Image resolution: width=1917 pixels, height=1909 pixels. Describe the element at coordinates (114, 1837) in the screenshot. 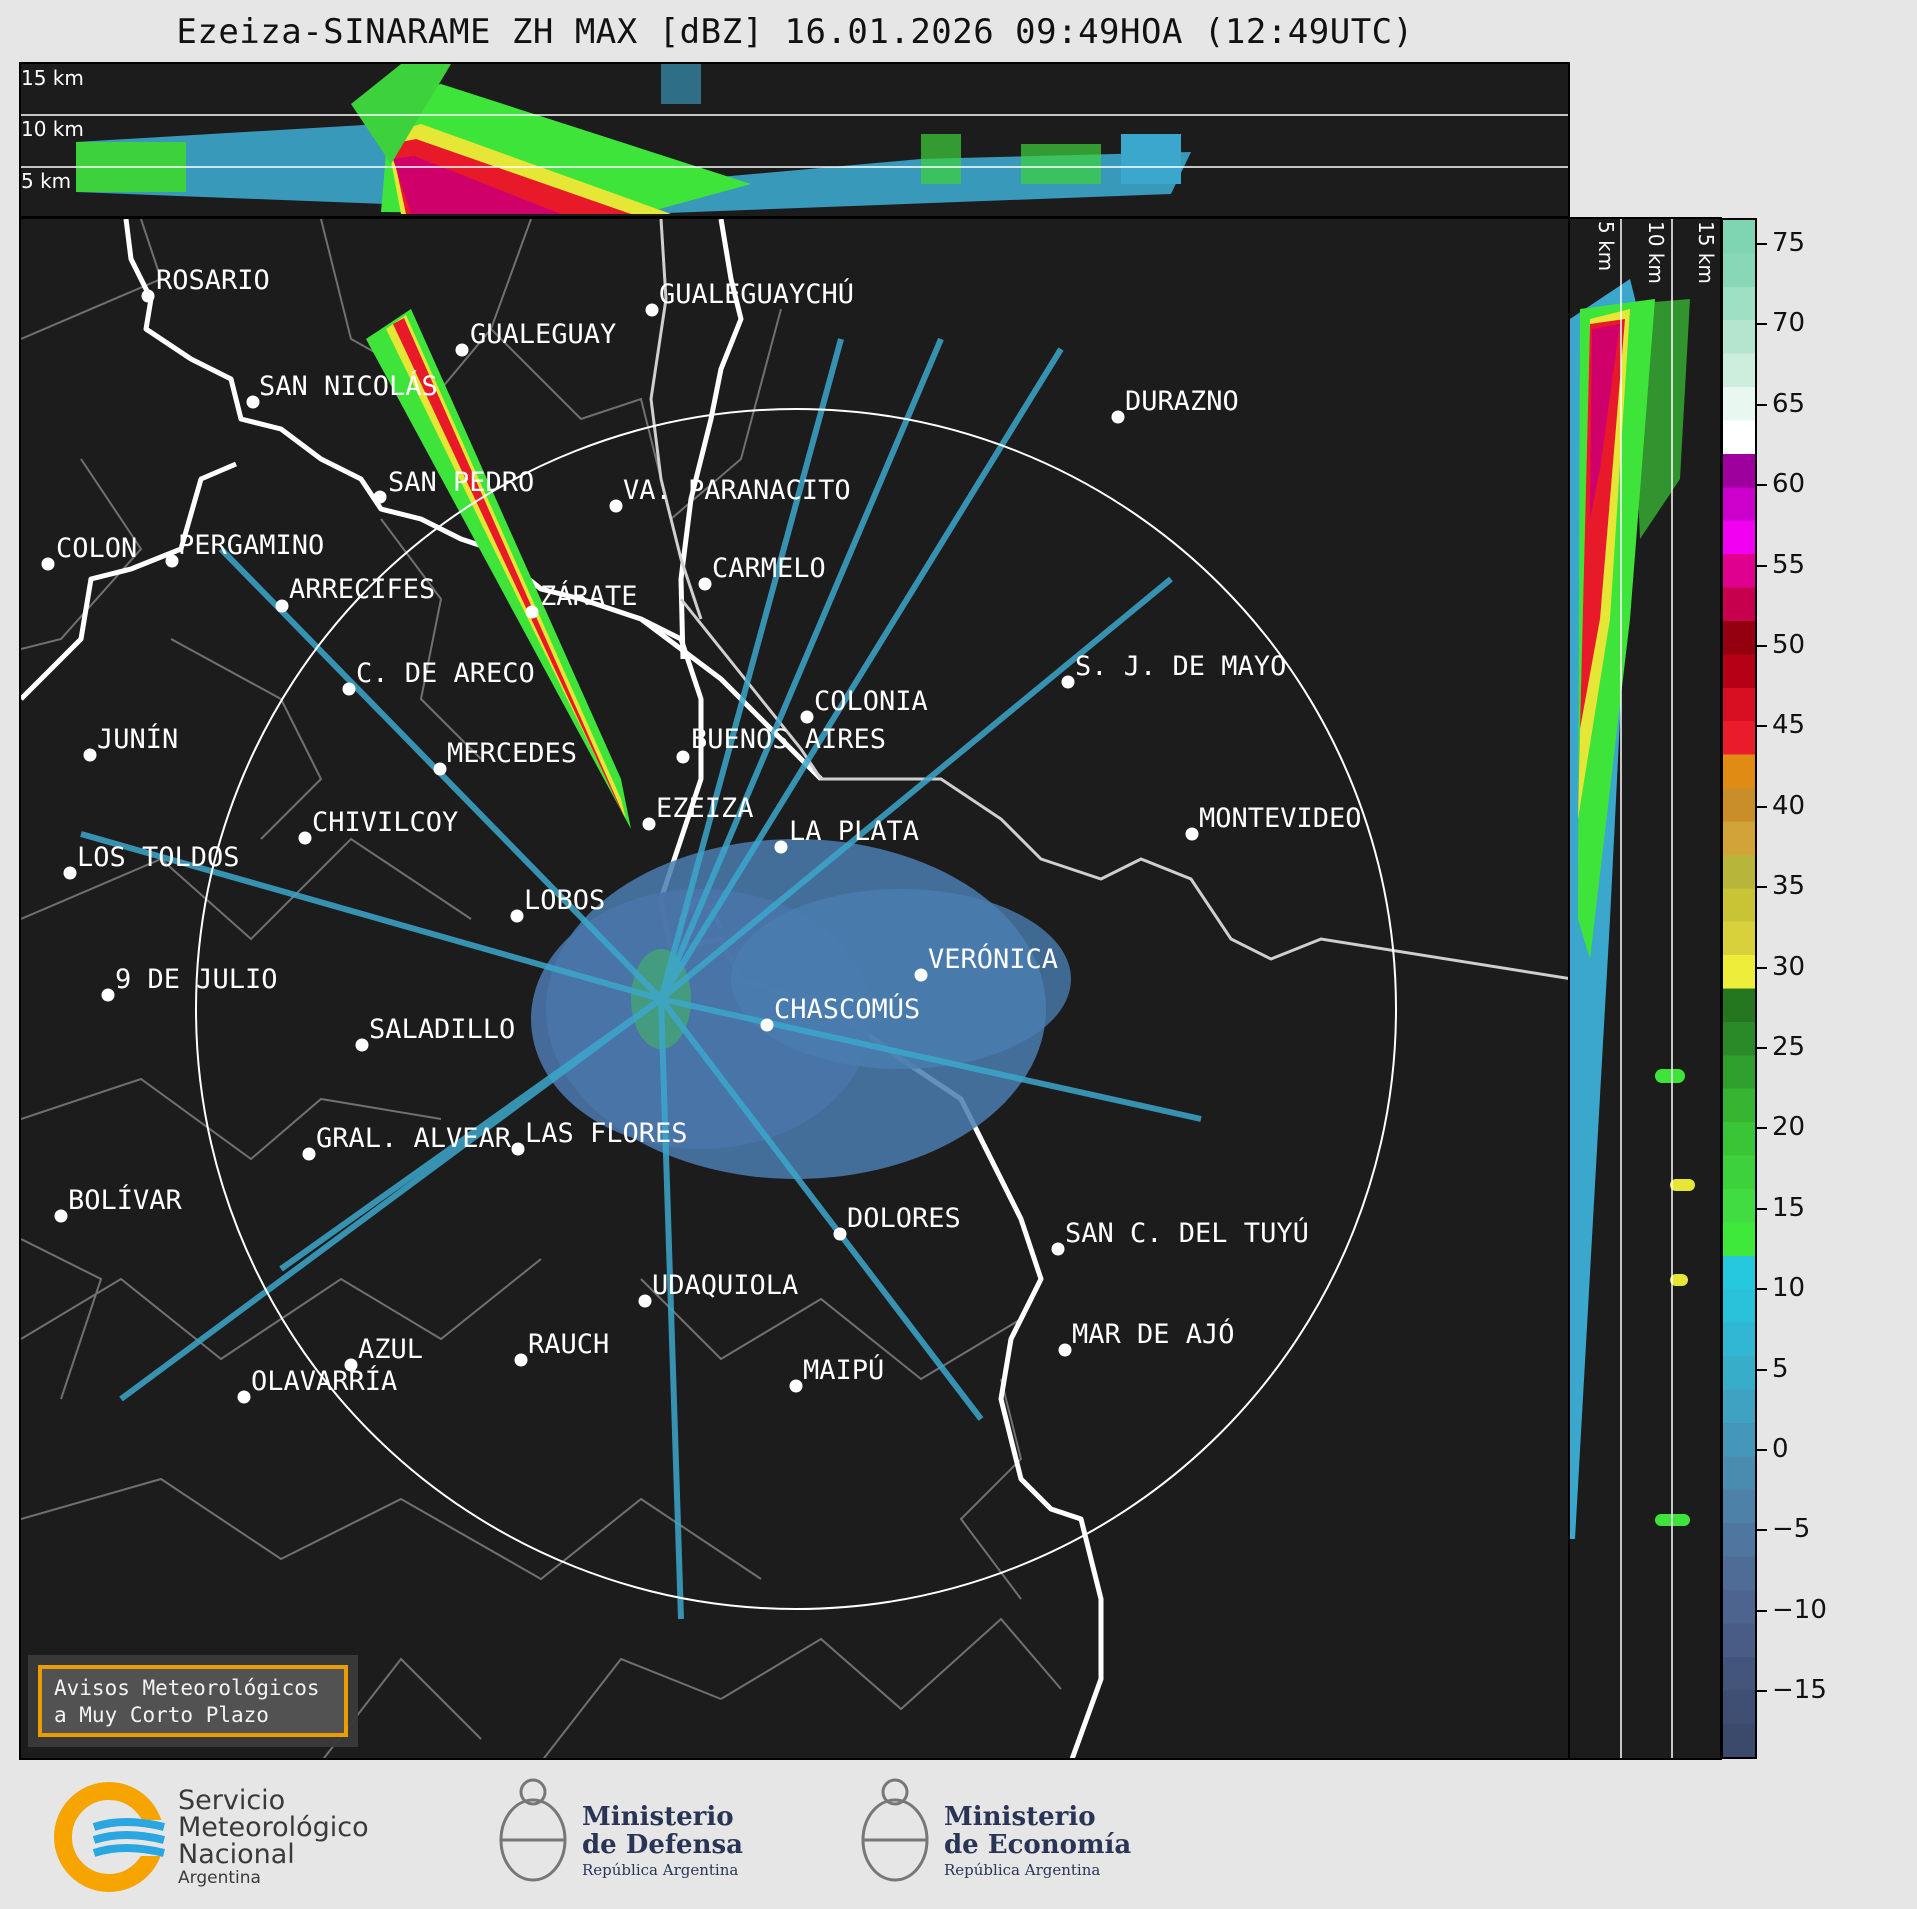

I see `smn-logo-icon` at that location.